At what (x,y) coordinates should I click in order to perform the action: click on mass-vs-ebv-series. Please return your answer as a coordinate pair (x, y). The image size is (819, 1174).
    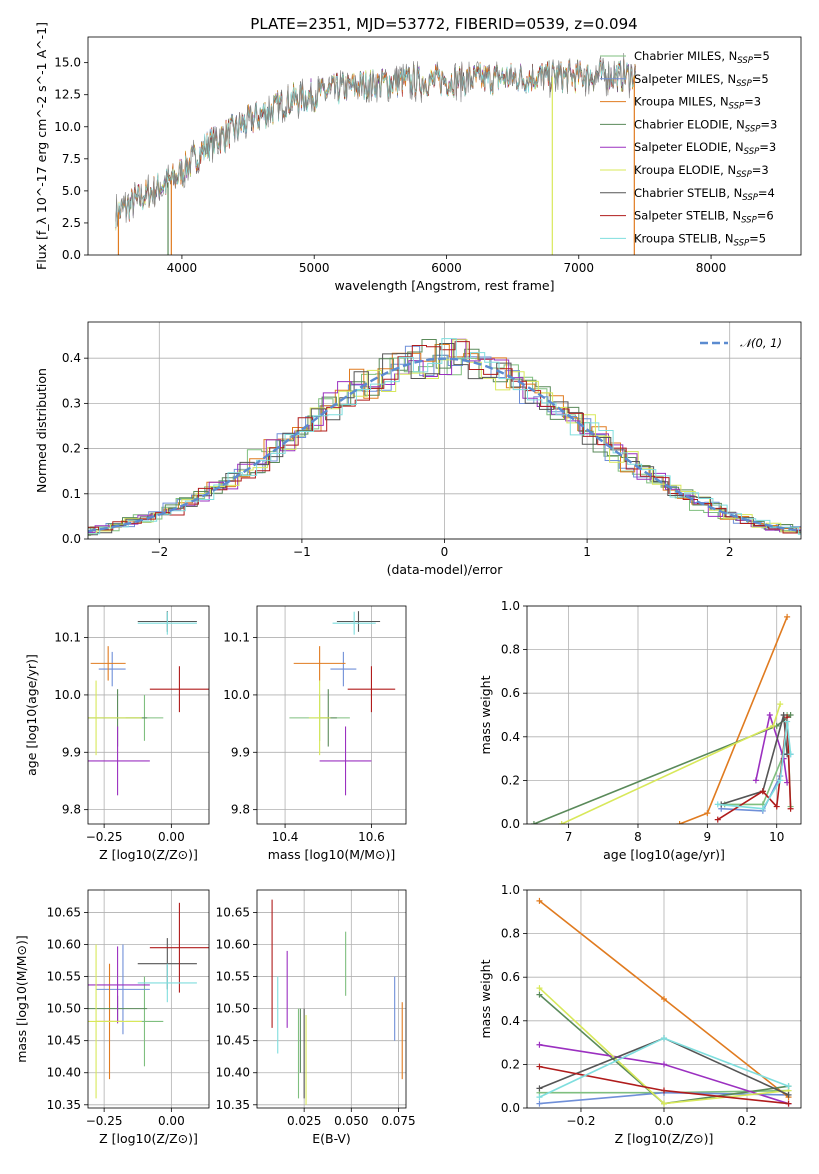
    Looking at the image, I should click on (337, 1002).